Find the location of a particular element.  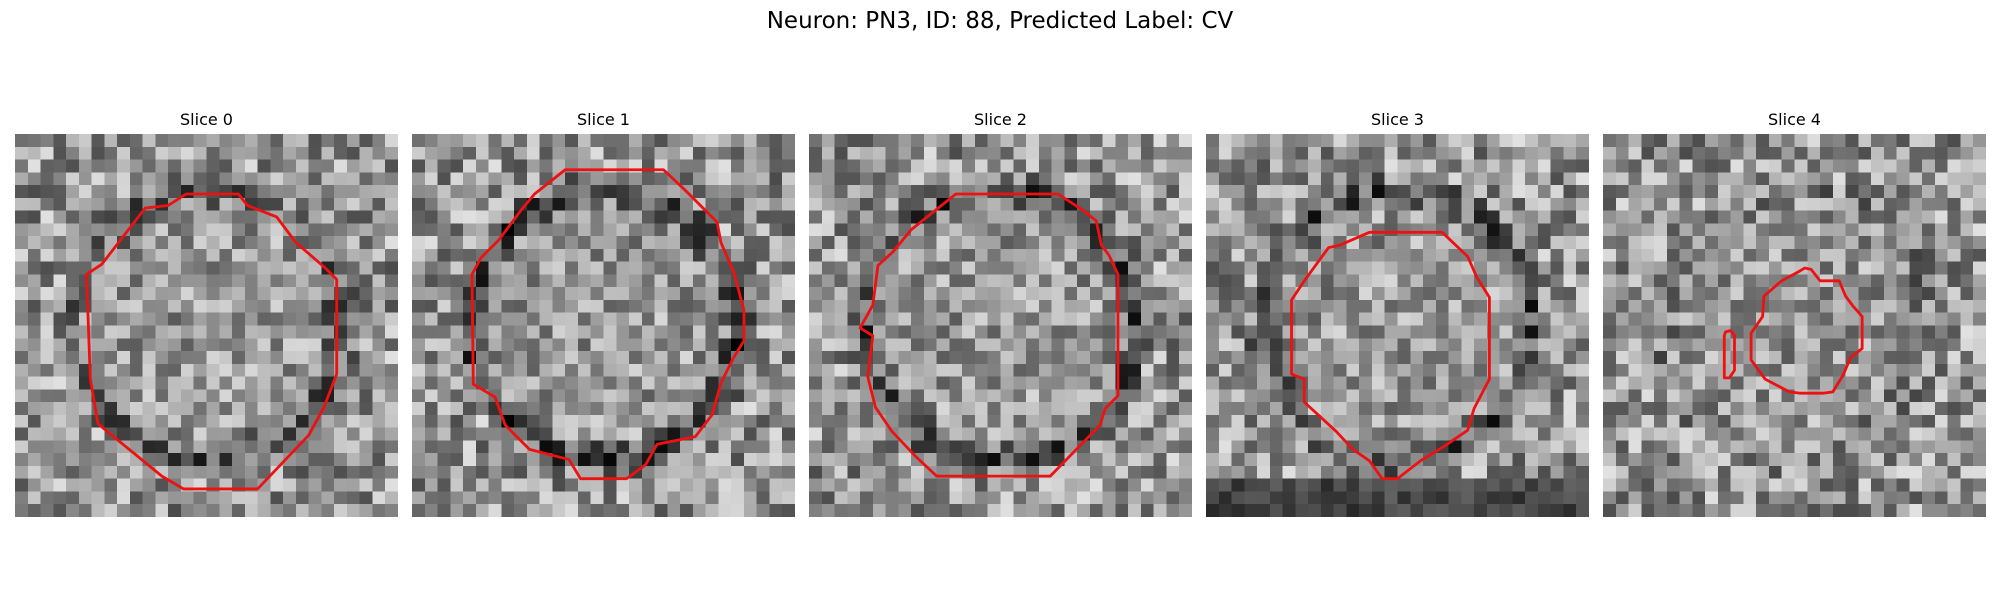

slice-title: Slice 1 is located at coordinates (603, 119).